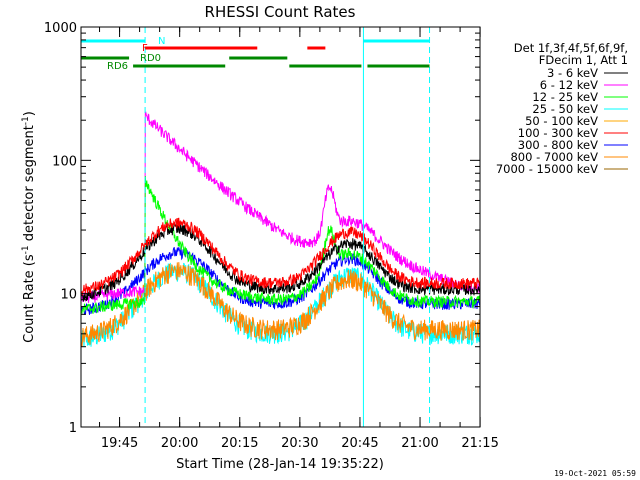 Image resolution: width=640 pixels, height=480 pixels. What do you see at coordinates (561, 121) in the screenshot?
I see `legend-entry-label: 50 - 100 keV` at bounding box center [561, 121].